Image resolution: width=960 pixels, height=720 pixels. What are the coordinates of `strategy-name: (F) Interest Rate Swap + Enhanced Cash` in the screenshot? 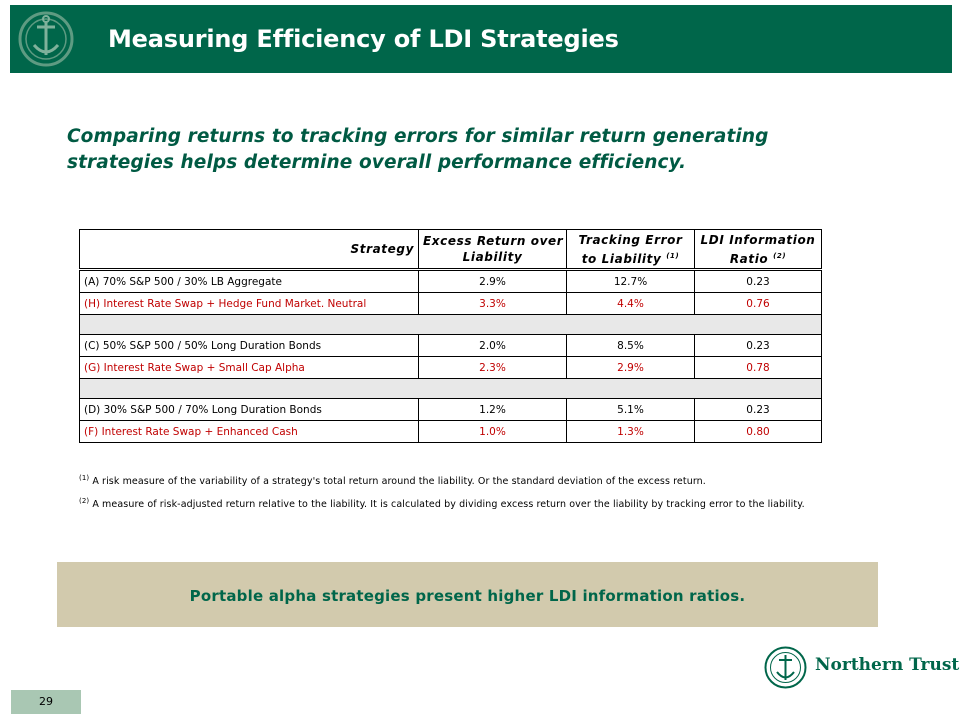 It's located at (249, 431).